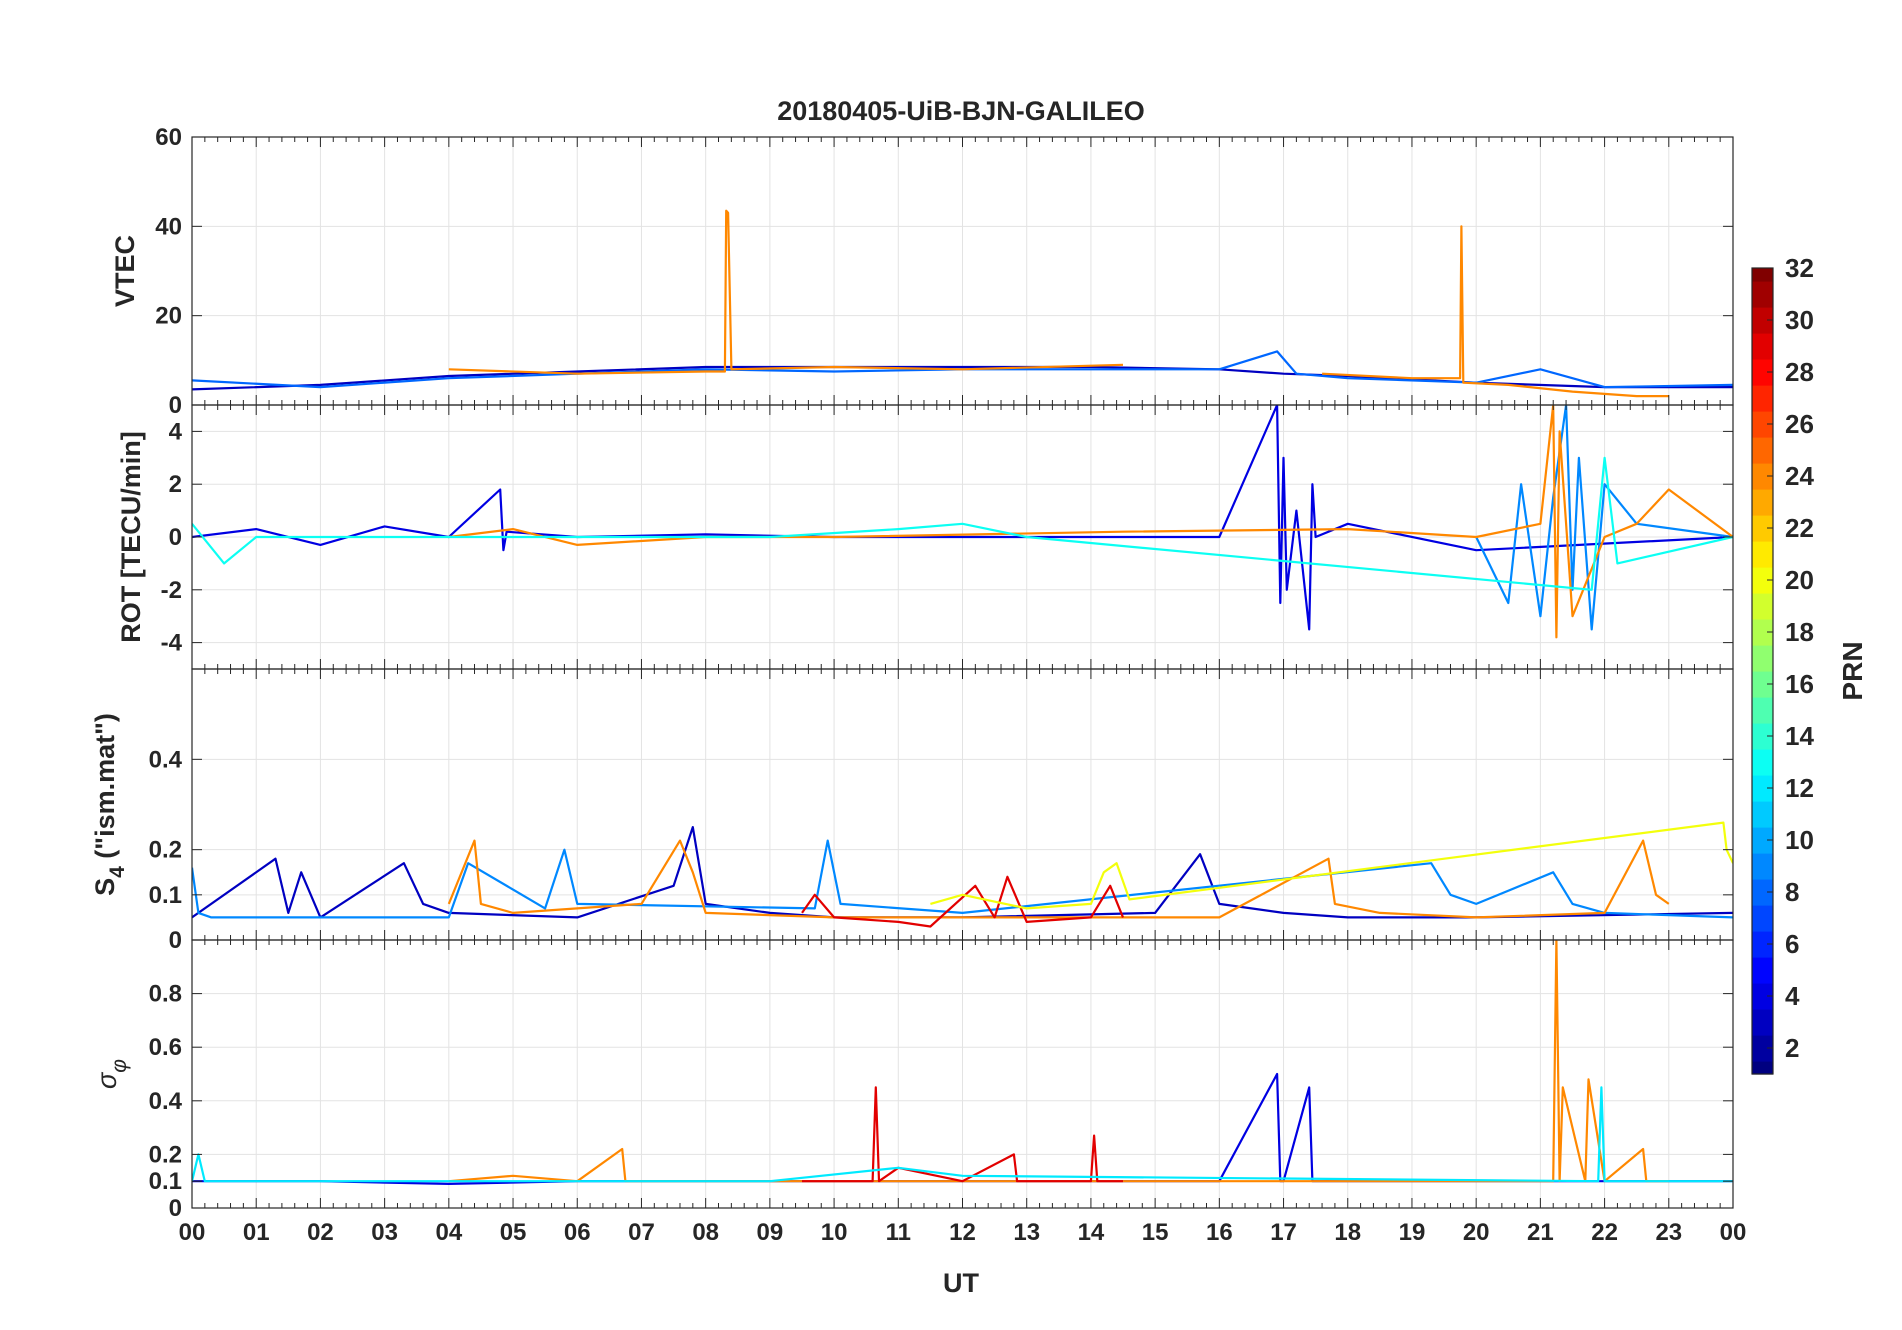 This screenshot has height=1330, width=1902. Describe the element at coordinates (961, 111) in the screenshot. I see `chart-title: 20180405-UiB-BJN-GALILEO` at that location.